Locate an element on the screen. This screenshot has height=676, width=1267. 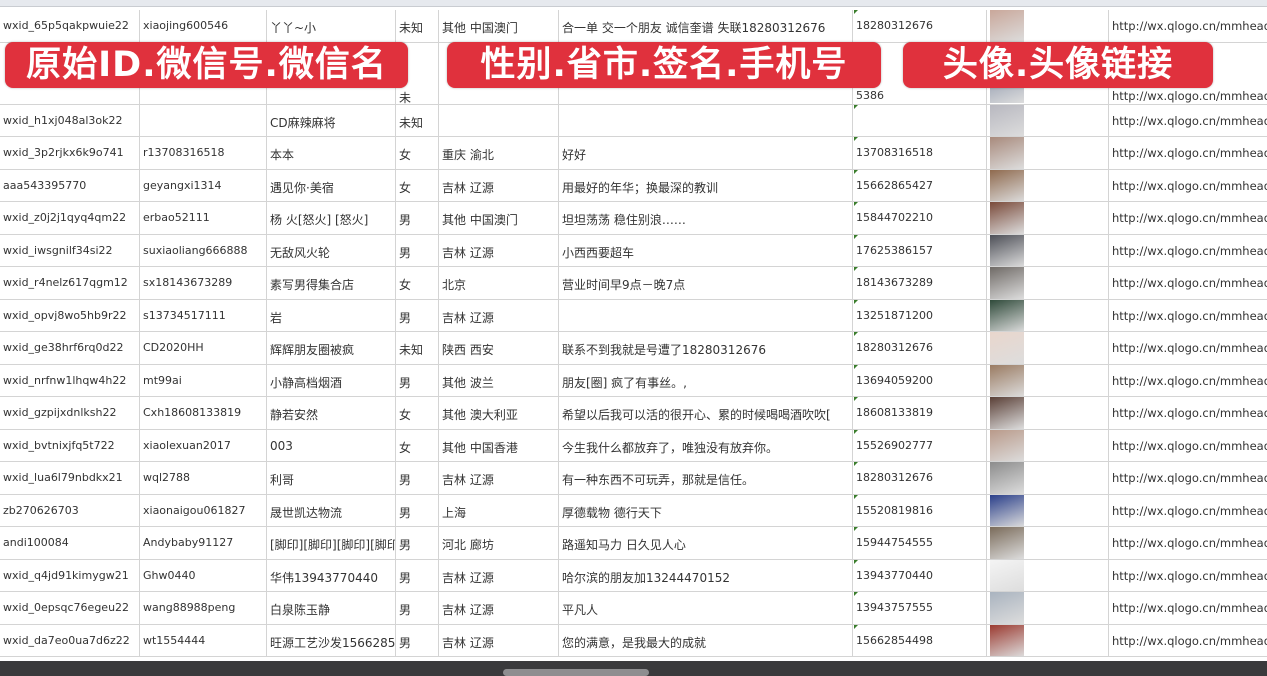
original-id-cell: wxid_h1xj048al3ok22 is located at coordinates (70, 120).